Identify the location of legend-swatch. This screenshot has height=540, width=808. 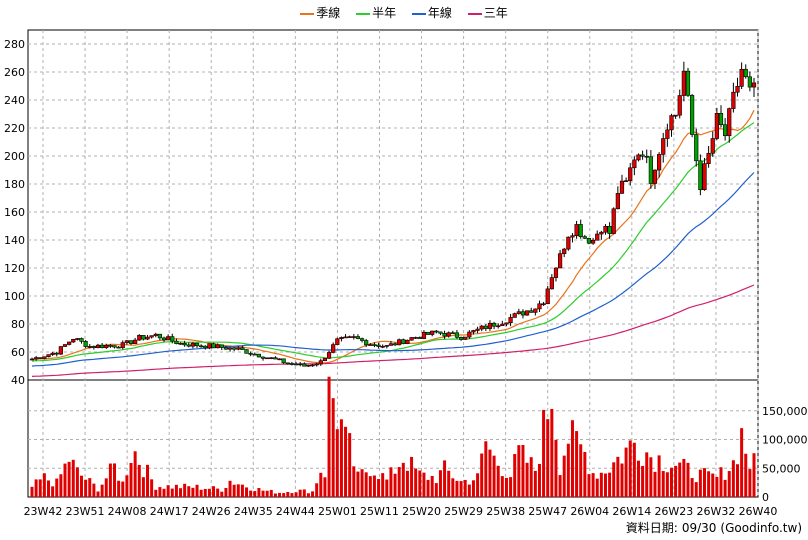
(363, 13).